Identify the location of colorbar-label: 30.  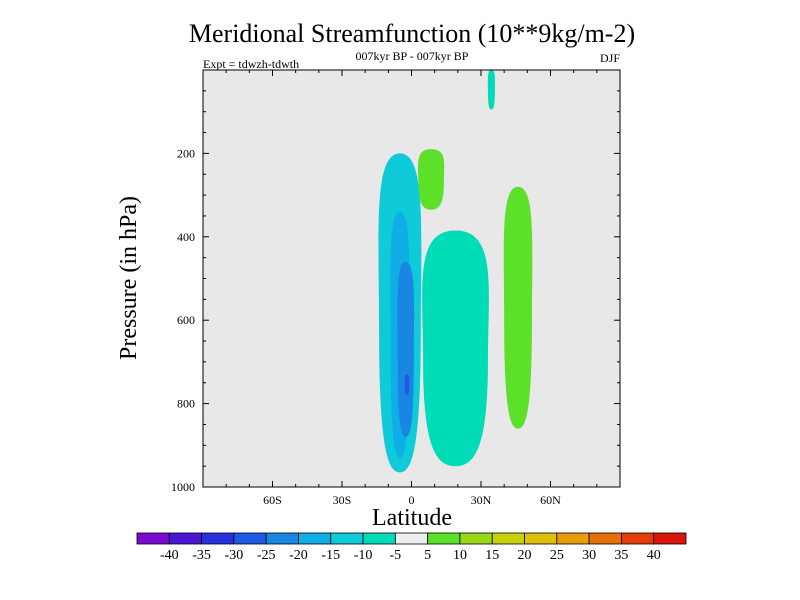
(589, 555).